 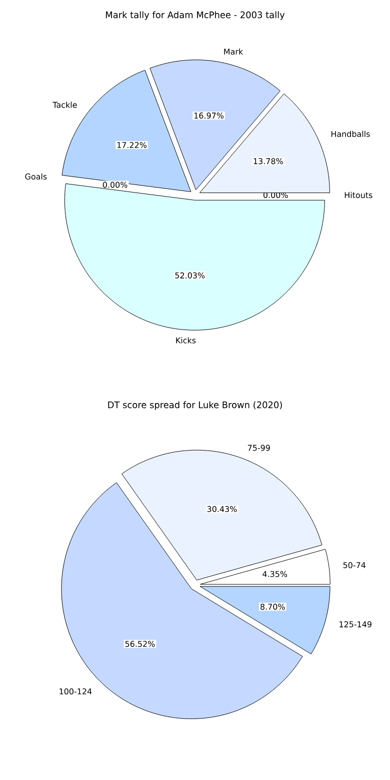 I want to click on chart-title: DT score spread for Luke Brown (2020), so click(x=195, y=405).